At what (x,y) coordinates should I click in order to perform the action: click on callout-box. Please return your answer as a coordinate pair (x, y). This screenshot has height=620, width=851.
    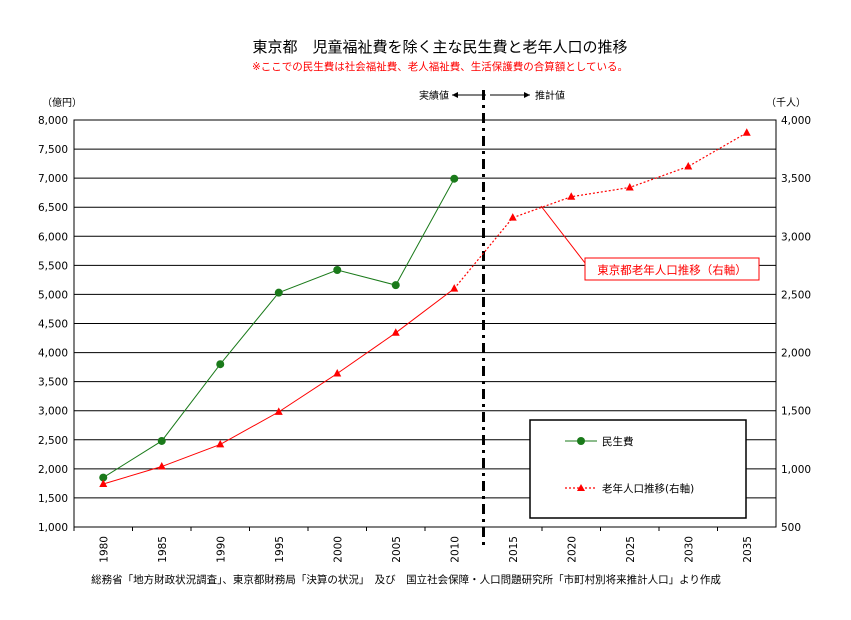
    Looking at the image, I should click on (672, 269).